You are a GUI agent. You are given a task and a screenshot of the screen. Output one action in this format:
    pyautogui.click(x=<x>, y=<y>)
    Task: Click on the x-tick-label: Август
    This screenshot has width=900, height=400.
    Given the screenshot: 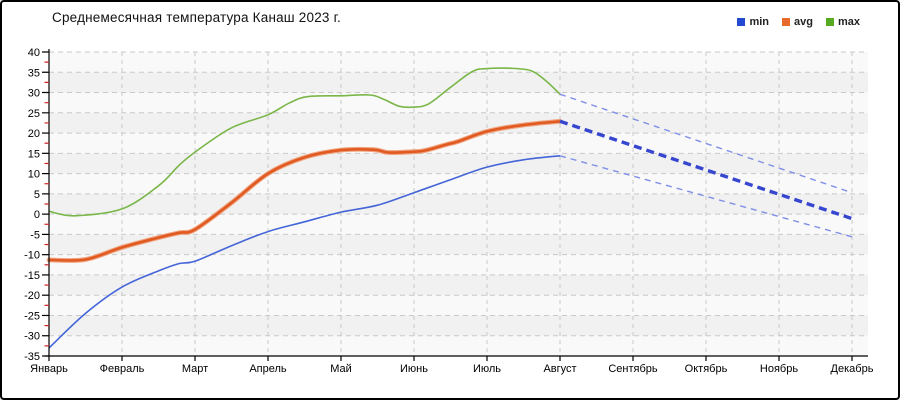 What is the action you would take?
    pyautogui.click(x=559, y=369)
    